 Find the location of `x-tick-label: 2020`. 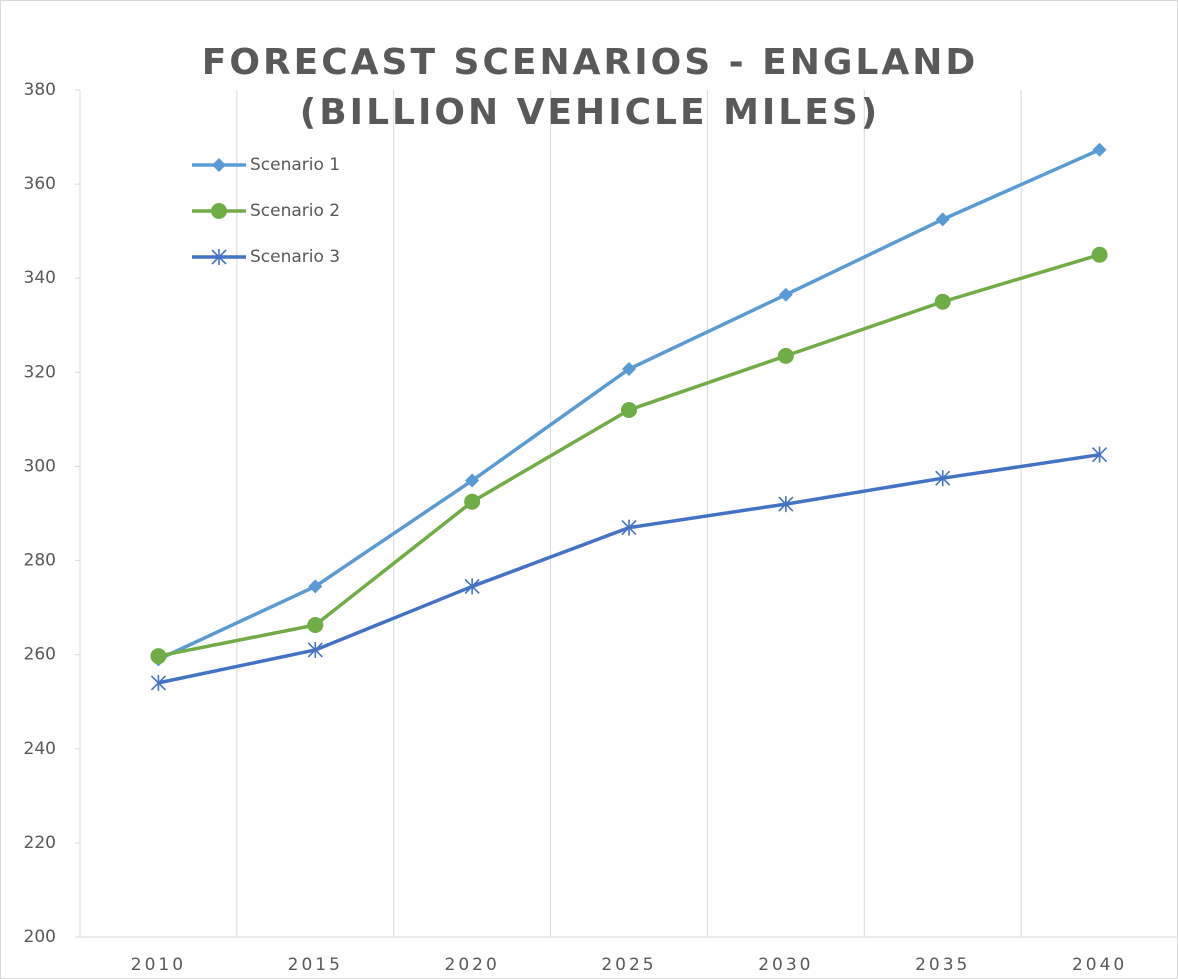

x-tick-label: 2020 is located at coordinates (472, 965).